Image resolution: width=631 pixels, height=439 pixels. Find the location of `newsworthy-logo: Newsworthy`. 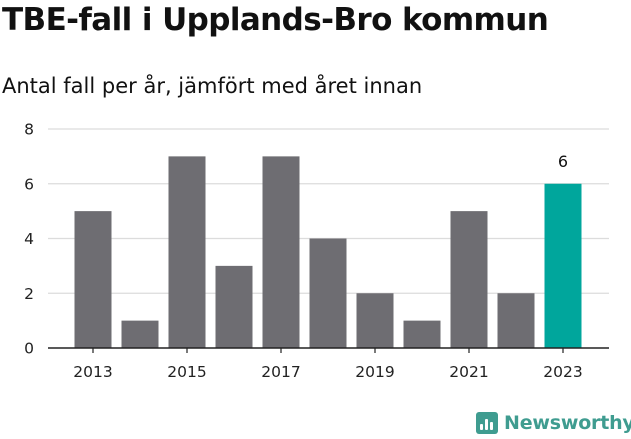

newsworthy-logo: Newsworthy is located at coordinates (553, 423).